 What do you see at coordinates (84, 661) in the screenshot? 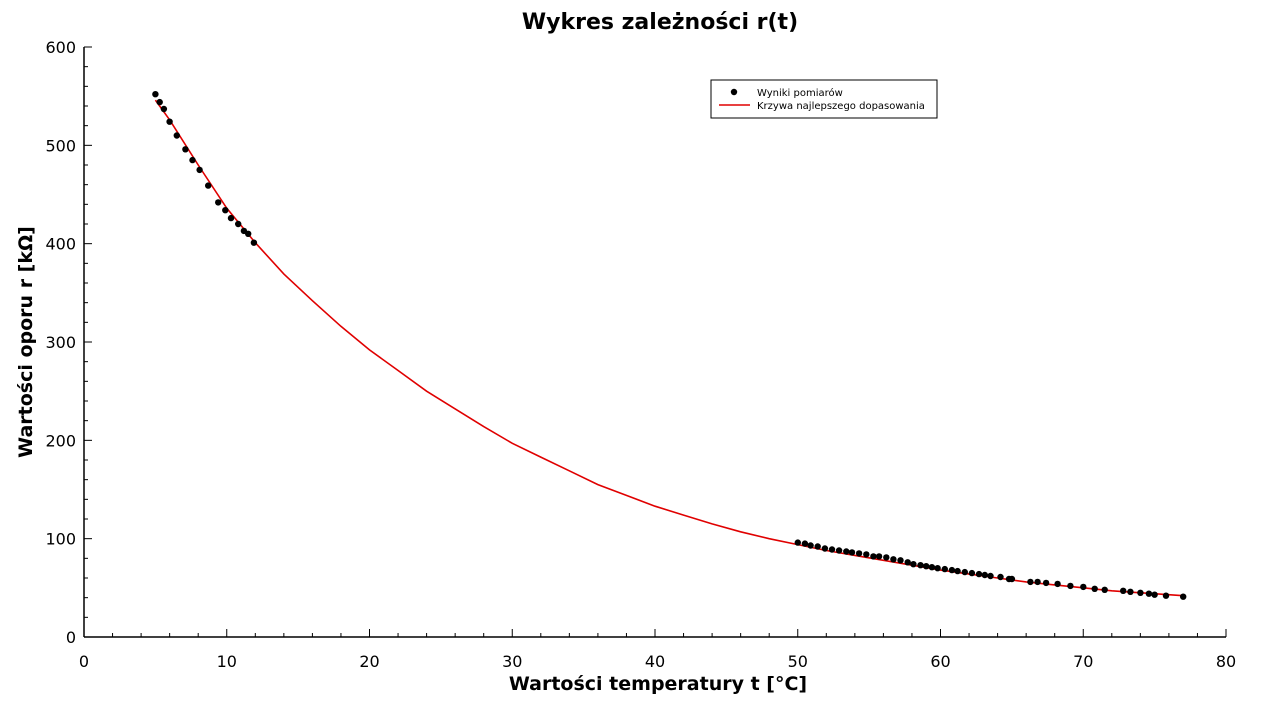
I see `x-tick-label: 0` at bounding box center [84, 661].